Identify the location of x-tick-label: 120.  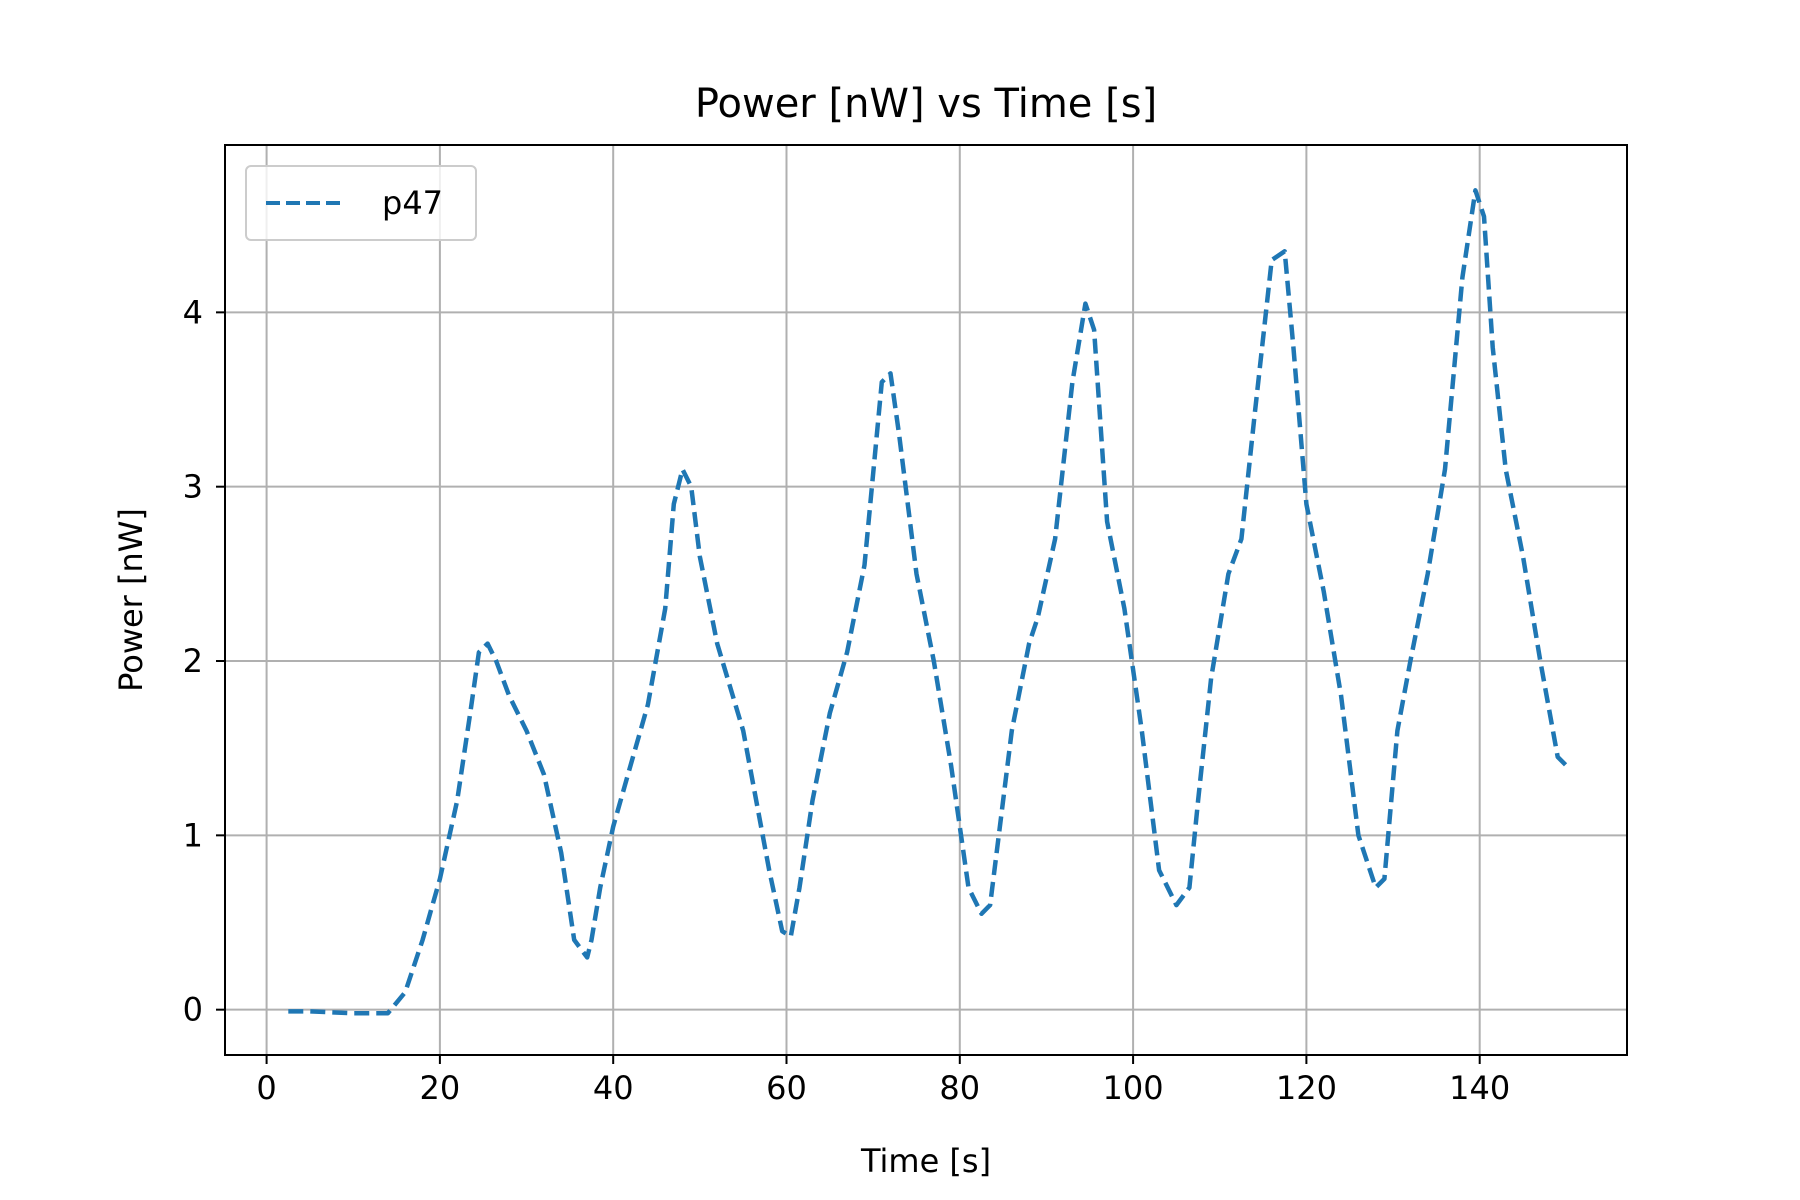
(1306, 1088).